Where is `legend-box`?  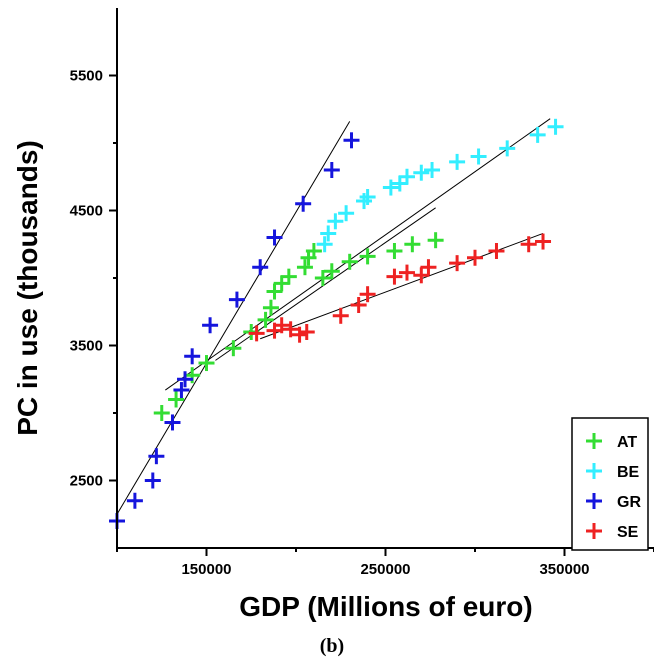
legend-box is located at coordinates (610, 484).